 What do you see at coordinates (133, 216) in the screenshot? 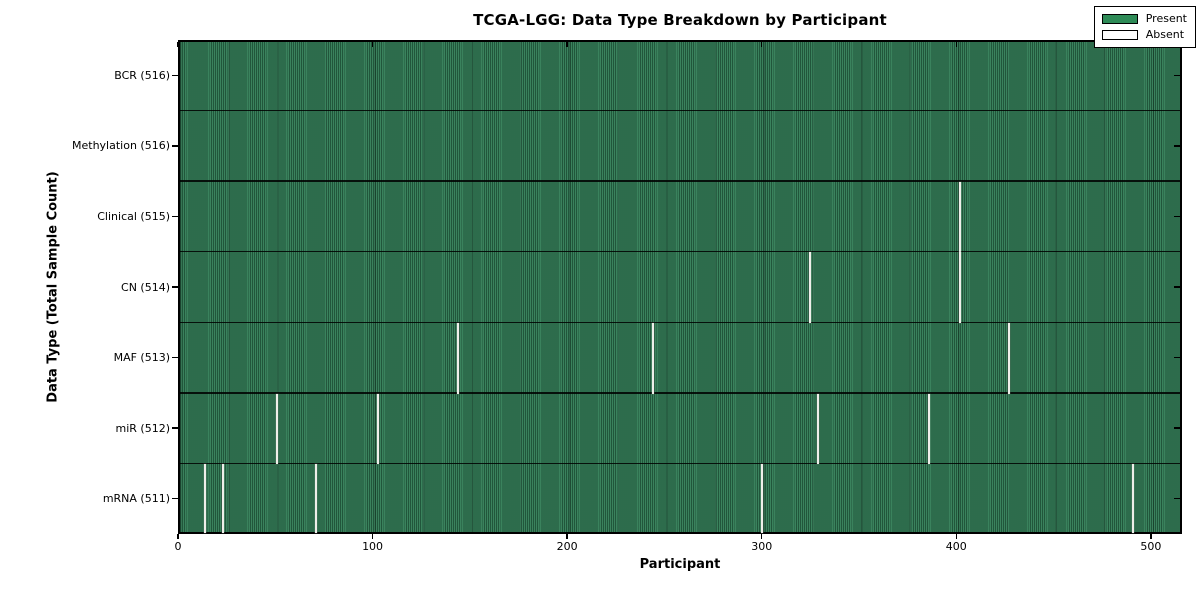
I see `y-tick-label-clinical: Clinical (515)` at bounding box center [133, 216].